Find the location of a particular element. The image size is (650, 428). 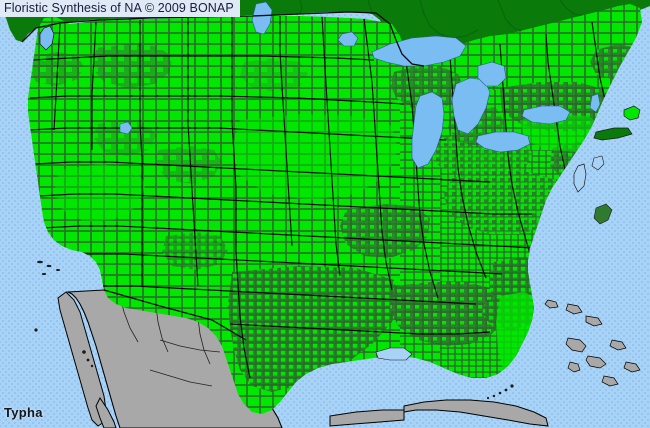

channel-islands is located at coordinates (48, 267).